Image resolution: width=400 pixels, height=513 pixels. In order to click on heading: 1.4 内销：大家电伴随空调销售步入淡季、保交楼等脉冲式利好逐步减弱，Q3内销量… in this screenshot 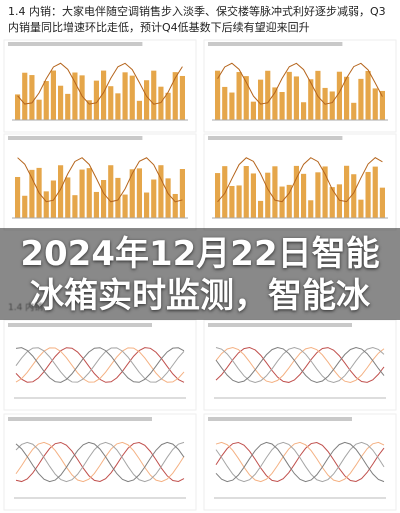, I will do `click(197, 19)`.